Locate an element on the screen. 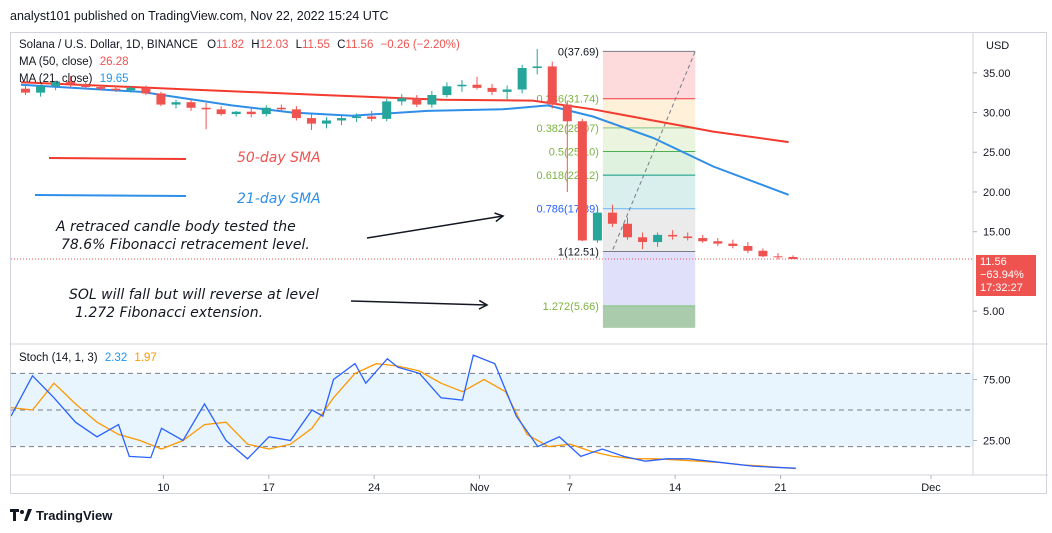 Image resolution: width=1052 pixels, height=533 pixels. sma21-annotation: 21-day SMA is located at coordinates (279, 199).